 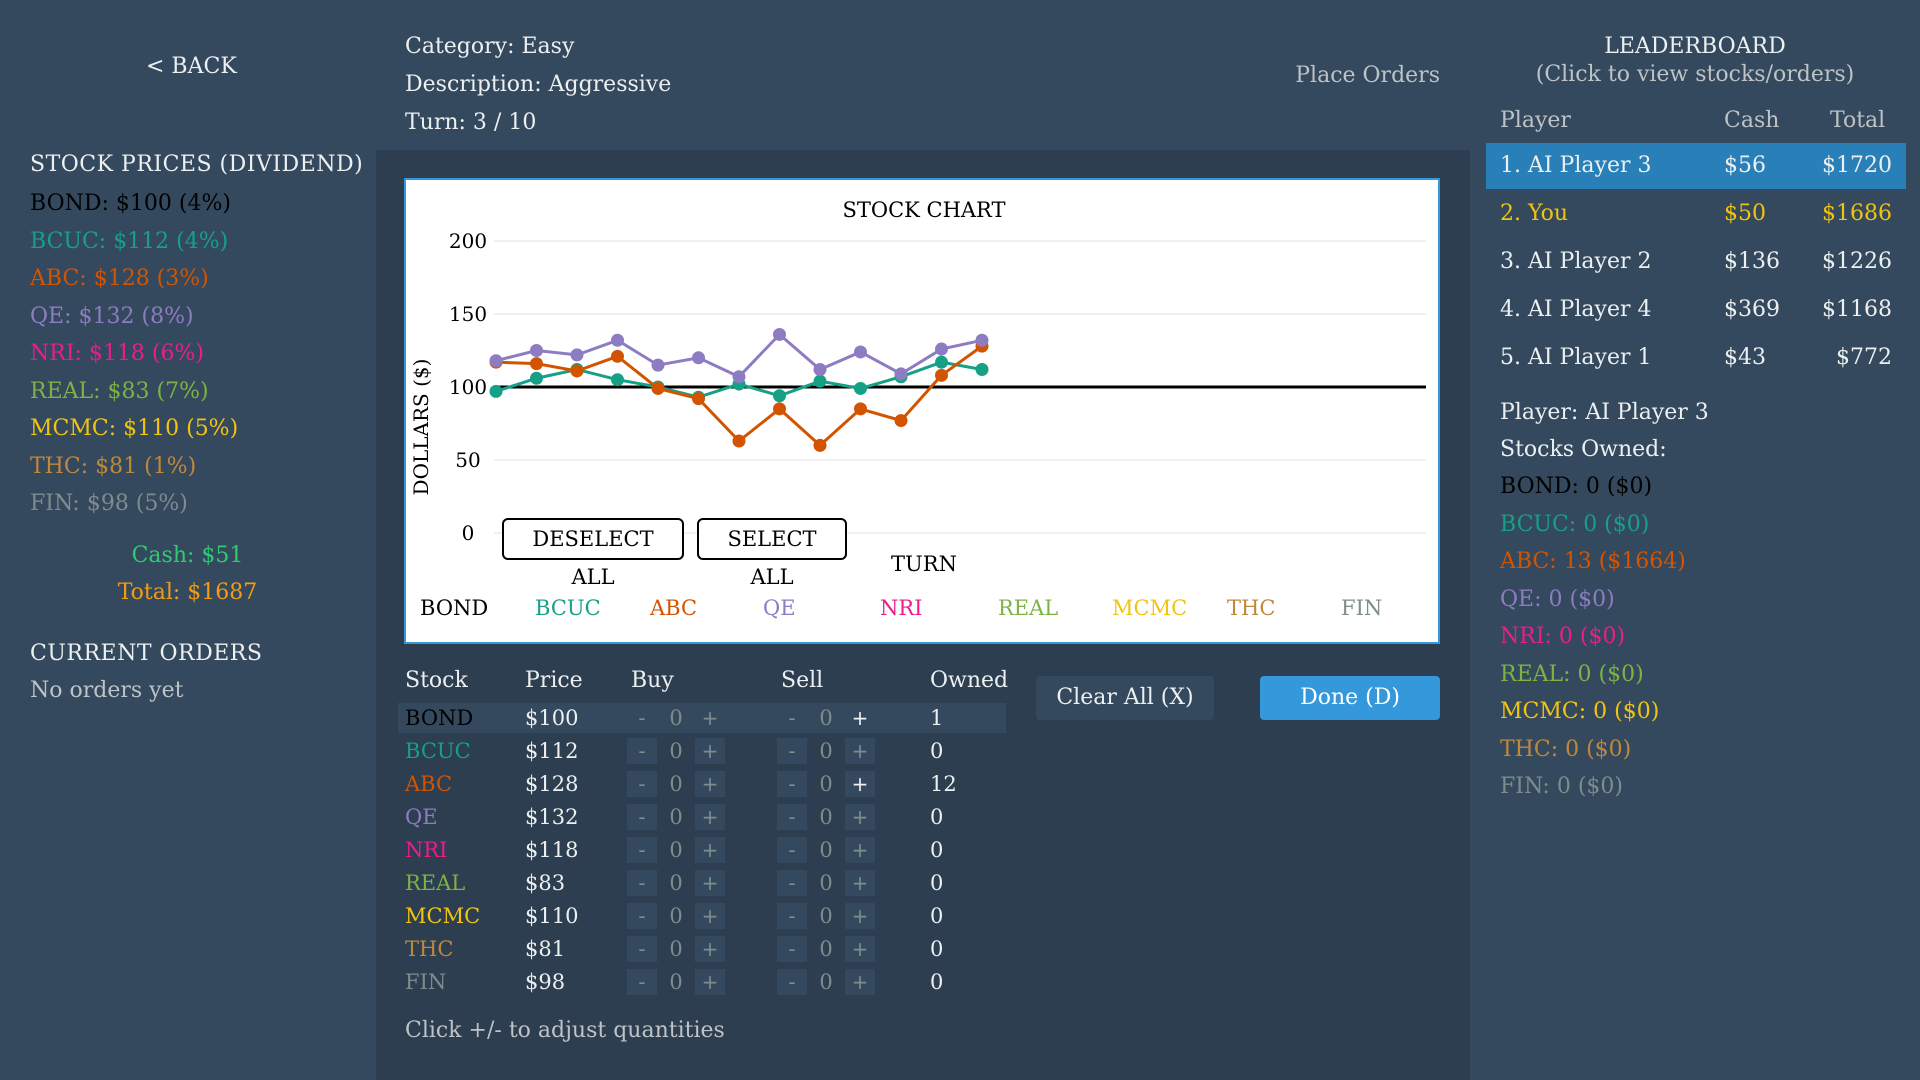 I want to click on y-tick-label: 0, so click(x=468, y=533).